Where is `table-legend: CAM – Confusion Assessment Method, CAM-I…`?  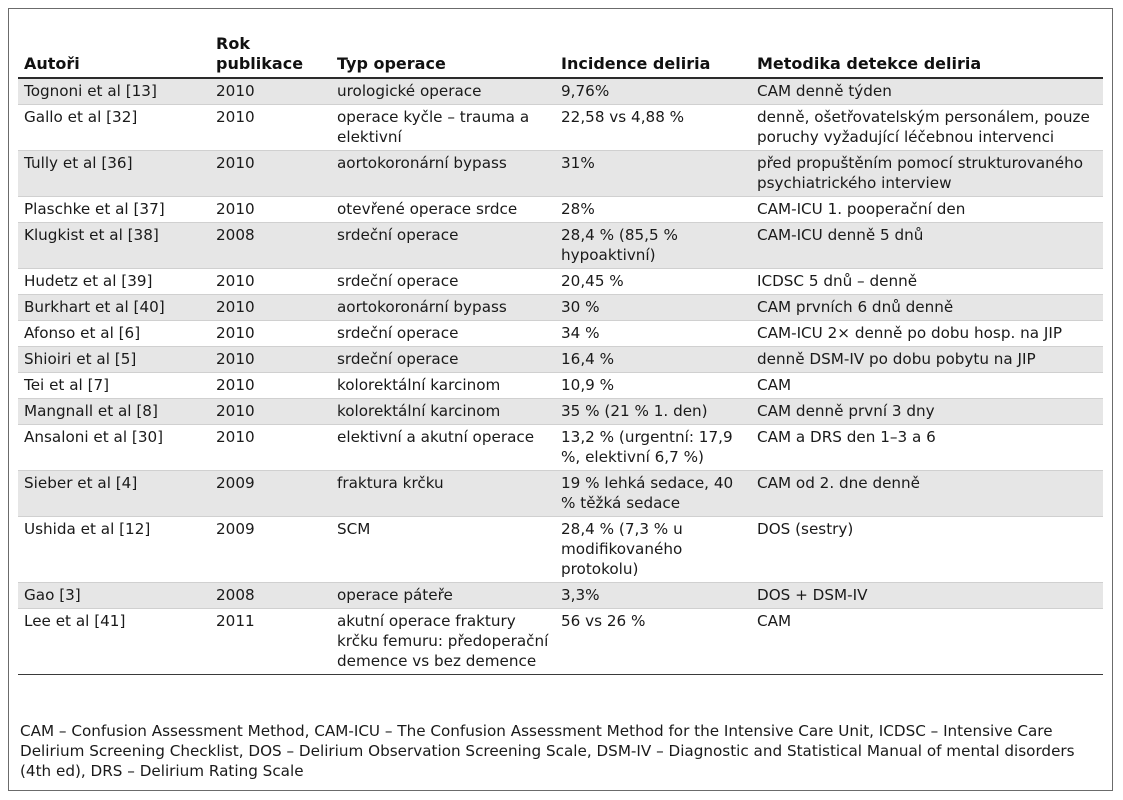
table-legend: CAM – Confusion Assessment Method, CAM-I… is located at coordinates (547, 751).